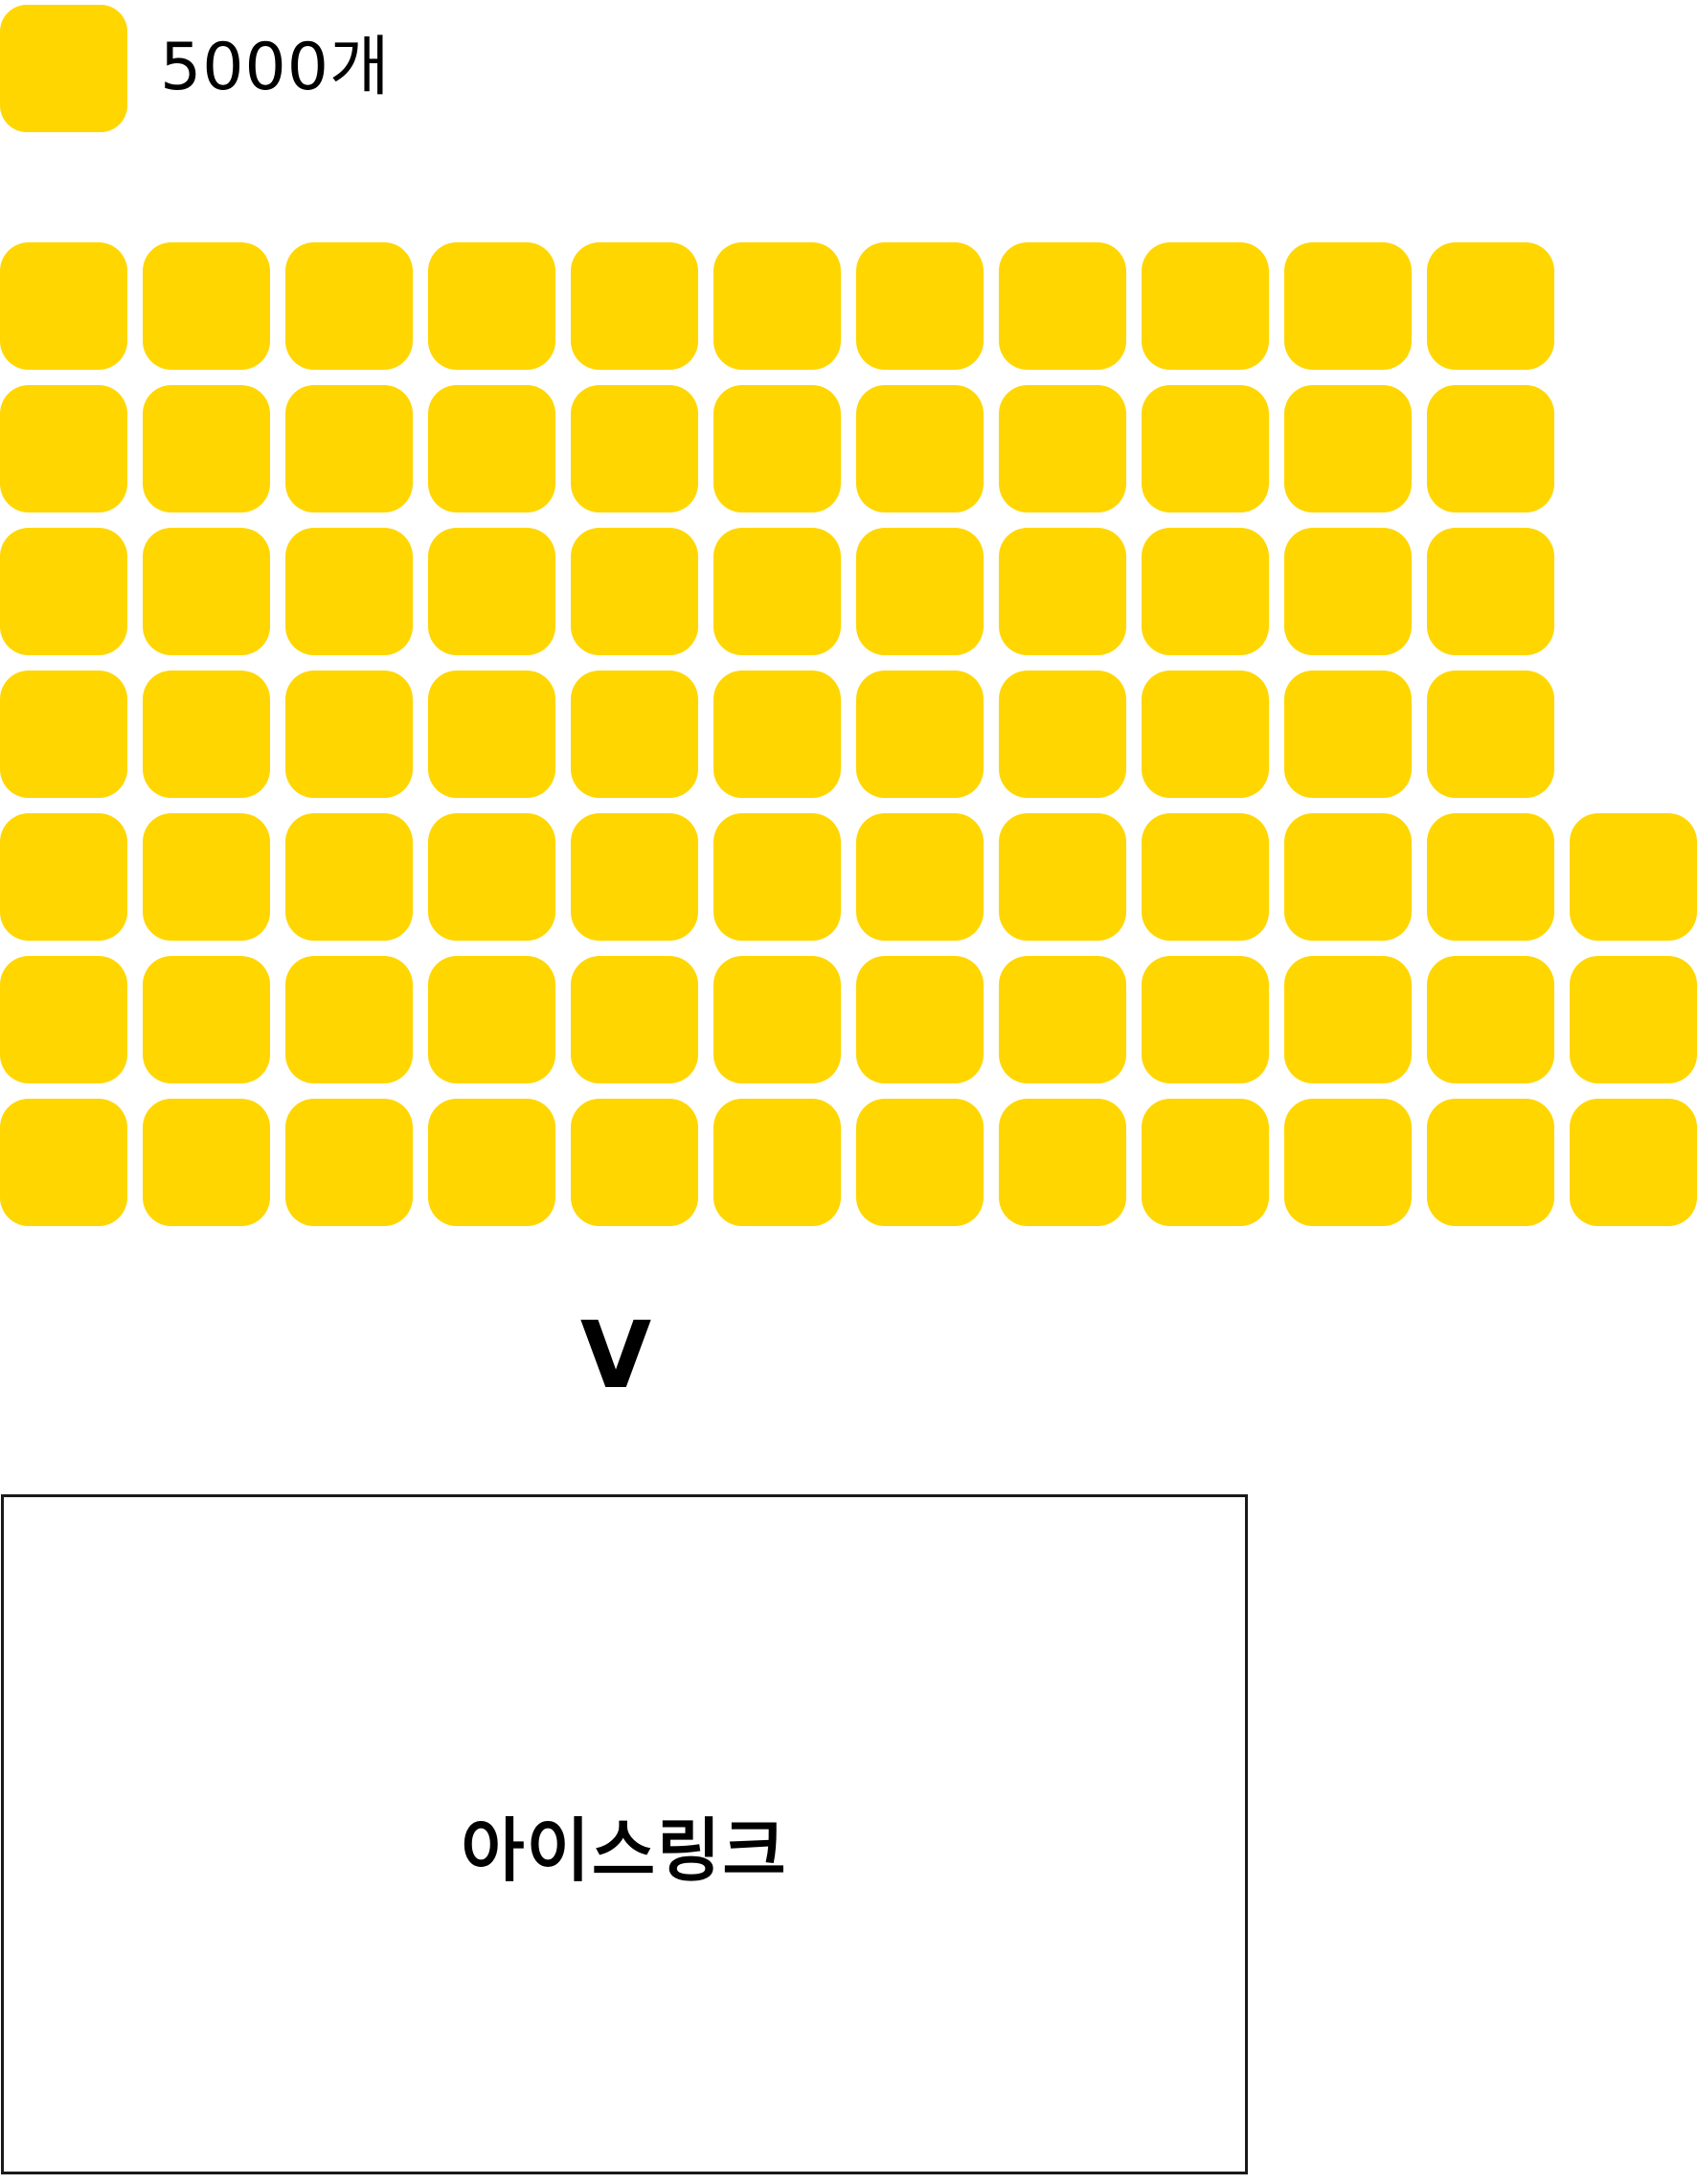 This screenshot has width=1697, height=2184. I want to click on down-arrow-label: V, so click(615, 1356).